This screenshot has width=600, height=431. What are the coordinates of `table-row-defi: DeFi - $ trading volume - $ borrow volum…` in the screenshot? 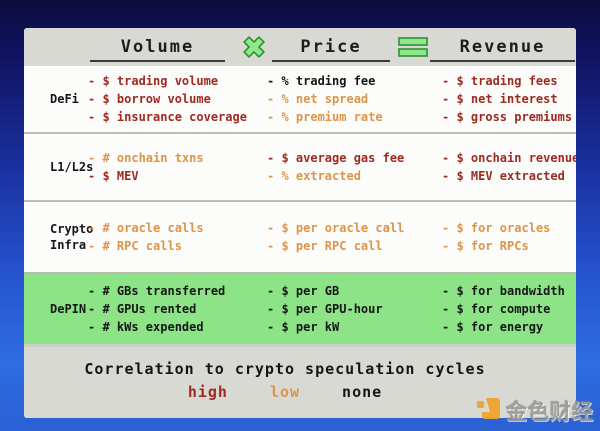 It's located at (300, 99).